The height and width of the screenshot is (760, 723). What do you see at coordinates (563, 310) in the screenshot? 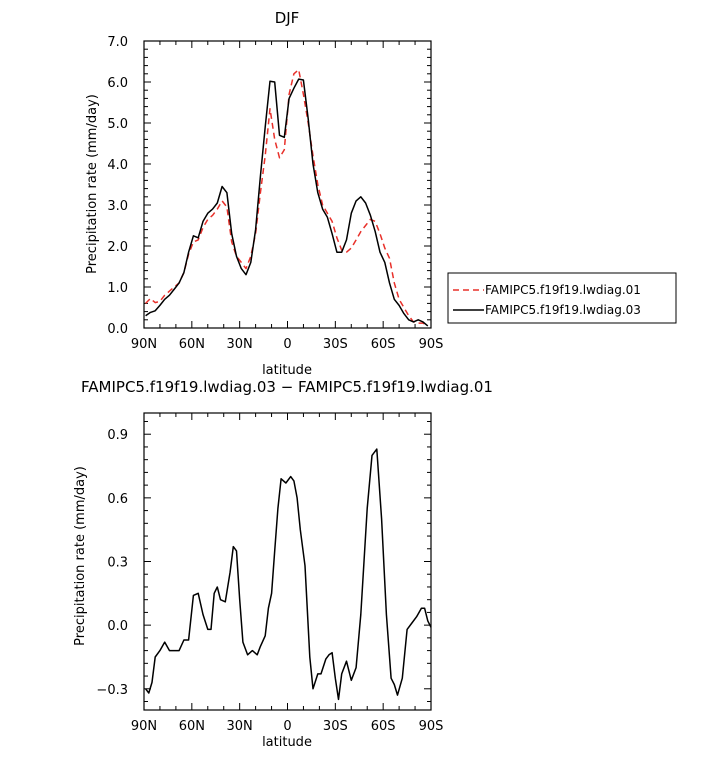
I see `legend-label-series-03: FAMIPC5.f19f19.lwdiag.03` at bounding box center [563, 310].